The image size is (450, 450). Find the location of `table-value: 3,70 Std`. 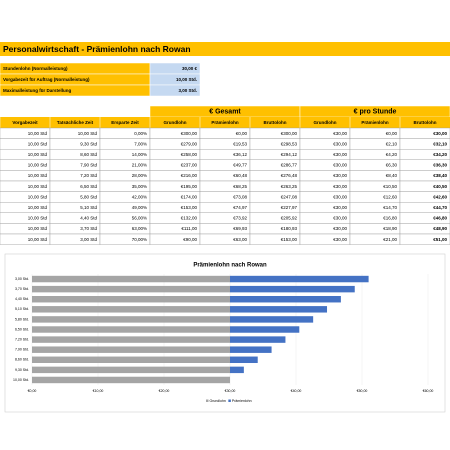

table-value: 3,70 Std is located at coordinates (88, 228).